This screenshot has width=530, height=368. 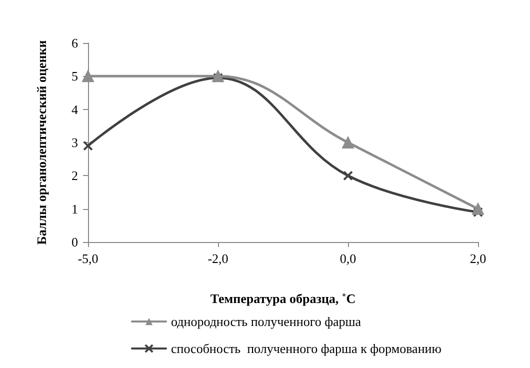 What do you see at coordinates (75, 142) in the screenshot?
I see `y-tick-label: 3` at bounding box center [75, 142].